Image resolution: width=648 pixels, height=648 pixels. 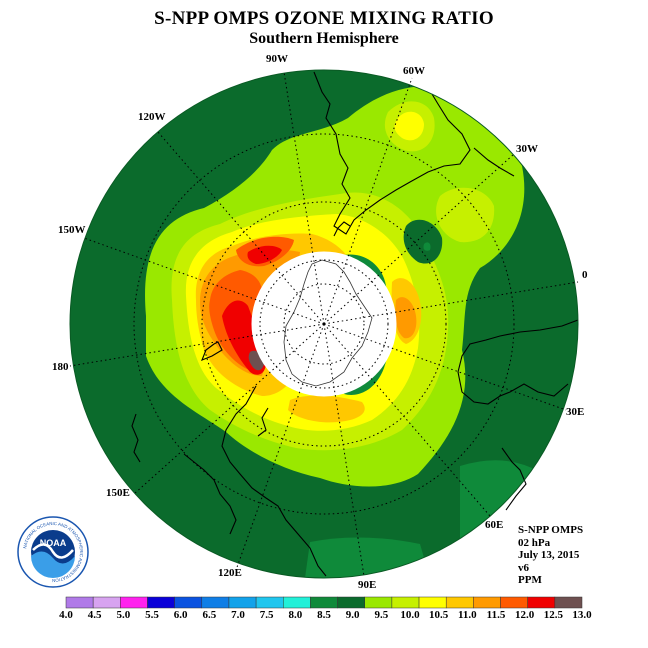 I want to click on south-america-coast, so click(x=392, y=153).